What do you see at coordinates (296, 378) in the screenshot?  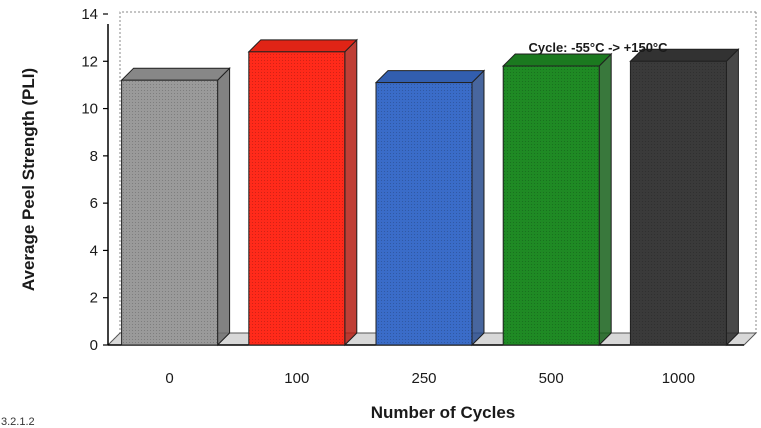 I see `x-tick-label-100: 100` at bounding box center [296, 378].